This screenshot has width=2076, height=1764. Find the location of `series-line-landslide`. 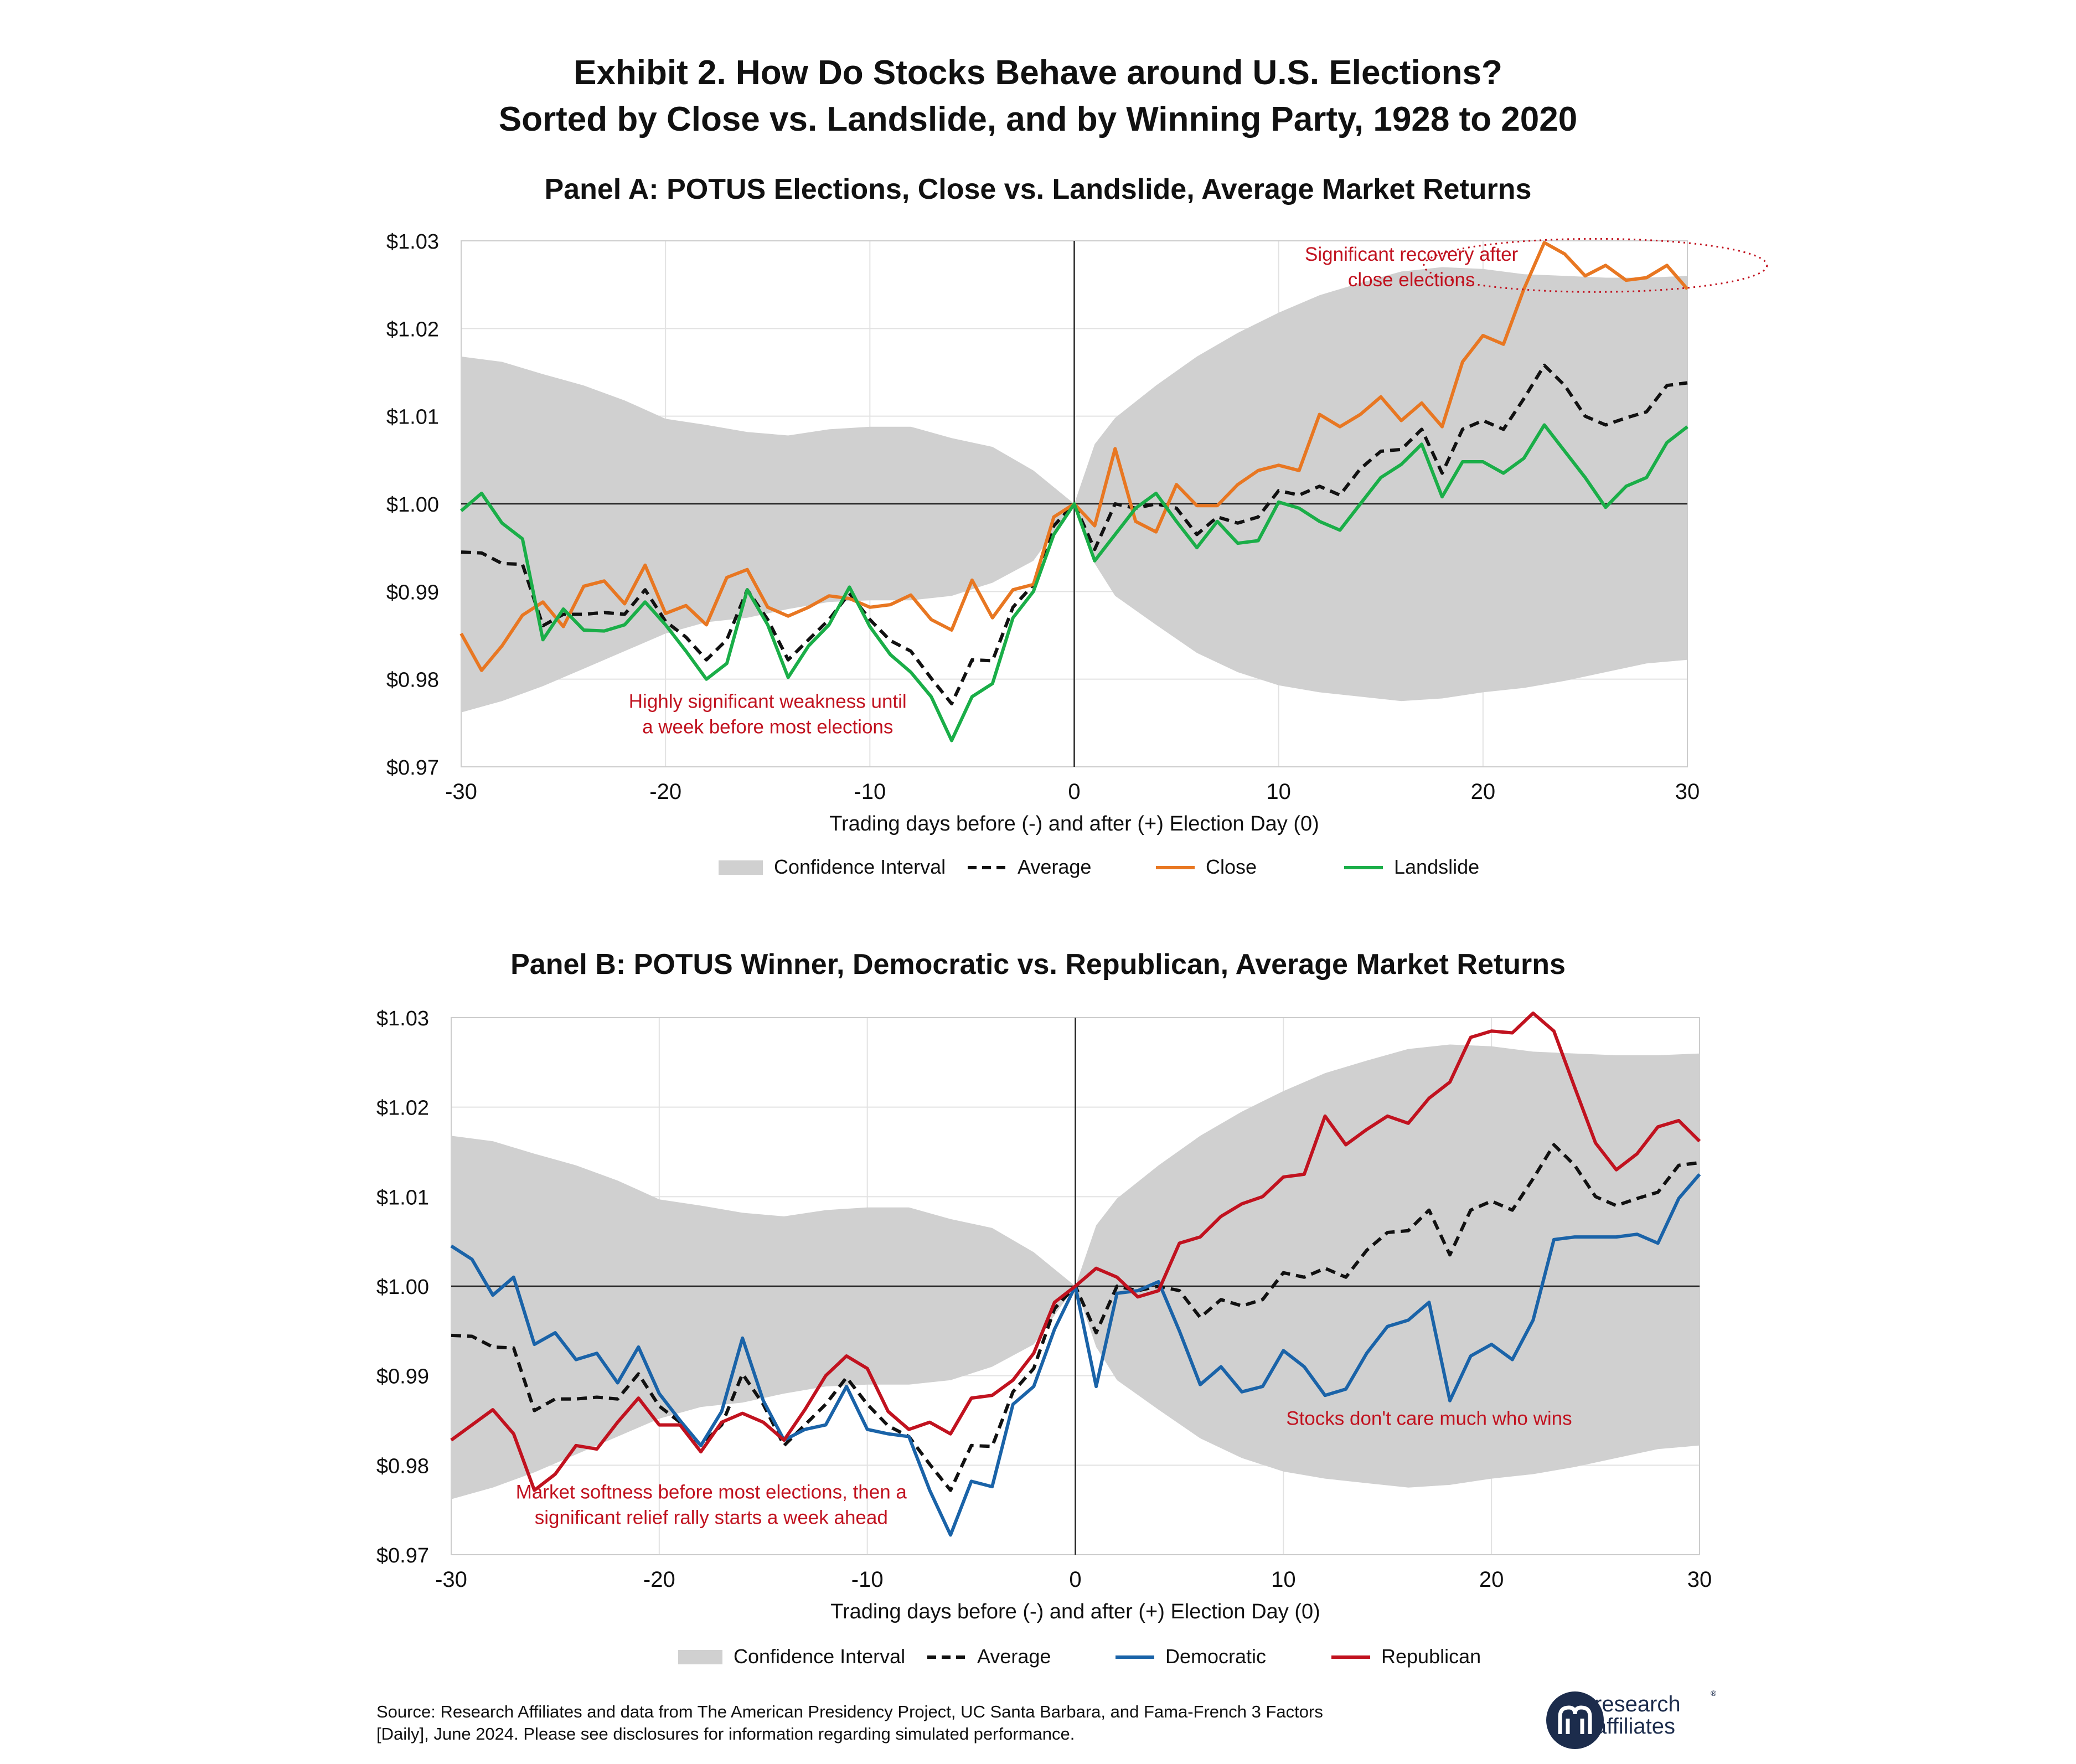

series-line-landslide is located at coordinates (1074, 582).